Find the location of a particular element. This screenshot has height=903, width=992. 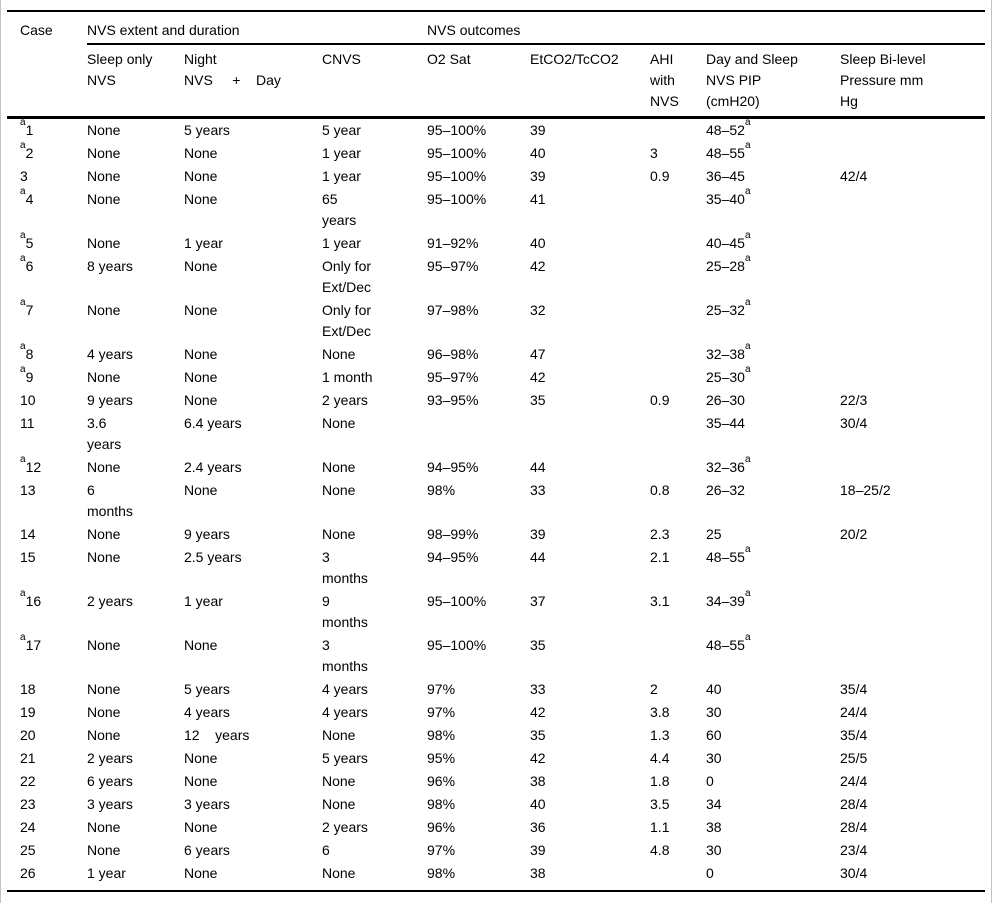

cell-pip: 40 is located at coordinates (773, 689).